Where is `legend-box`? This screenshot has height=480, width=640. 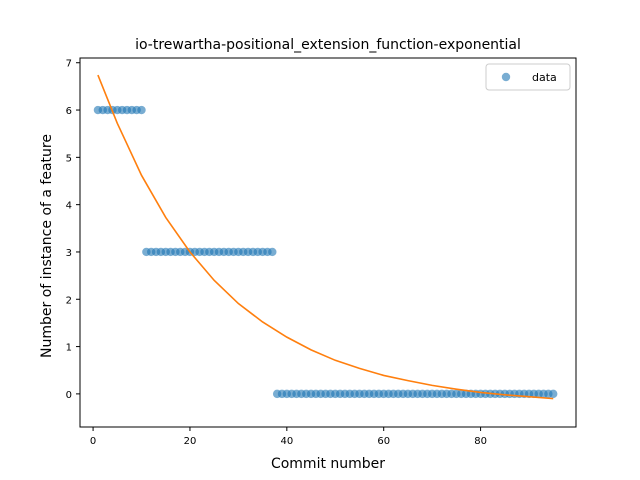
legend-box is located at coordinates (528, 77).